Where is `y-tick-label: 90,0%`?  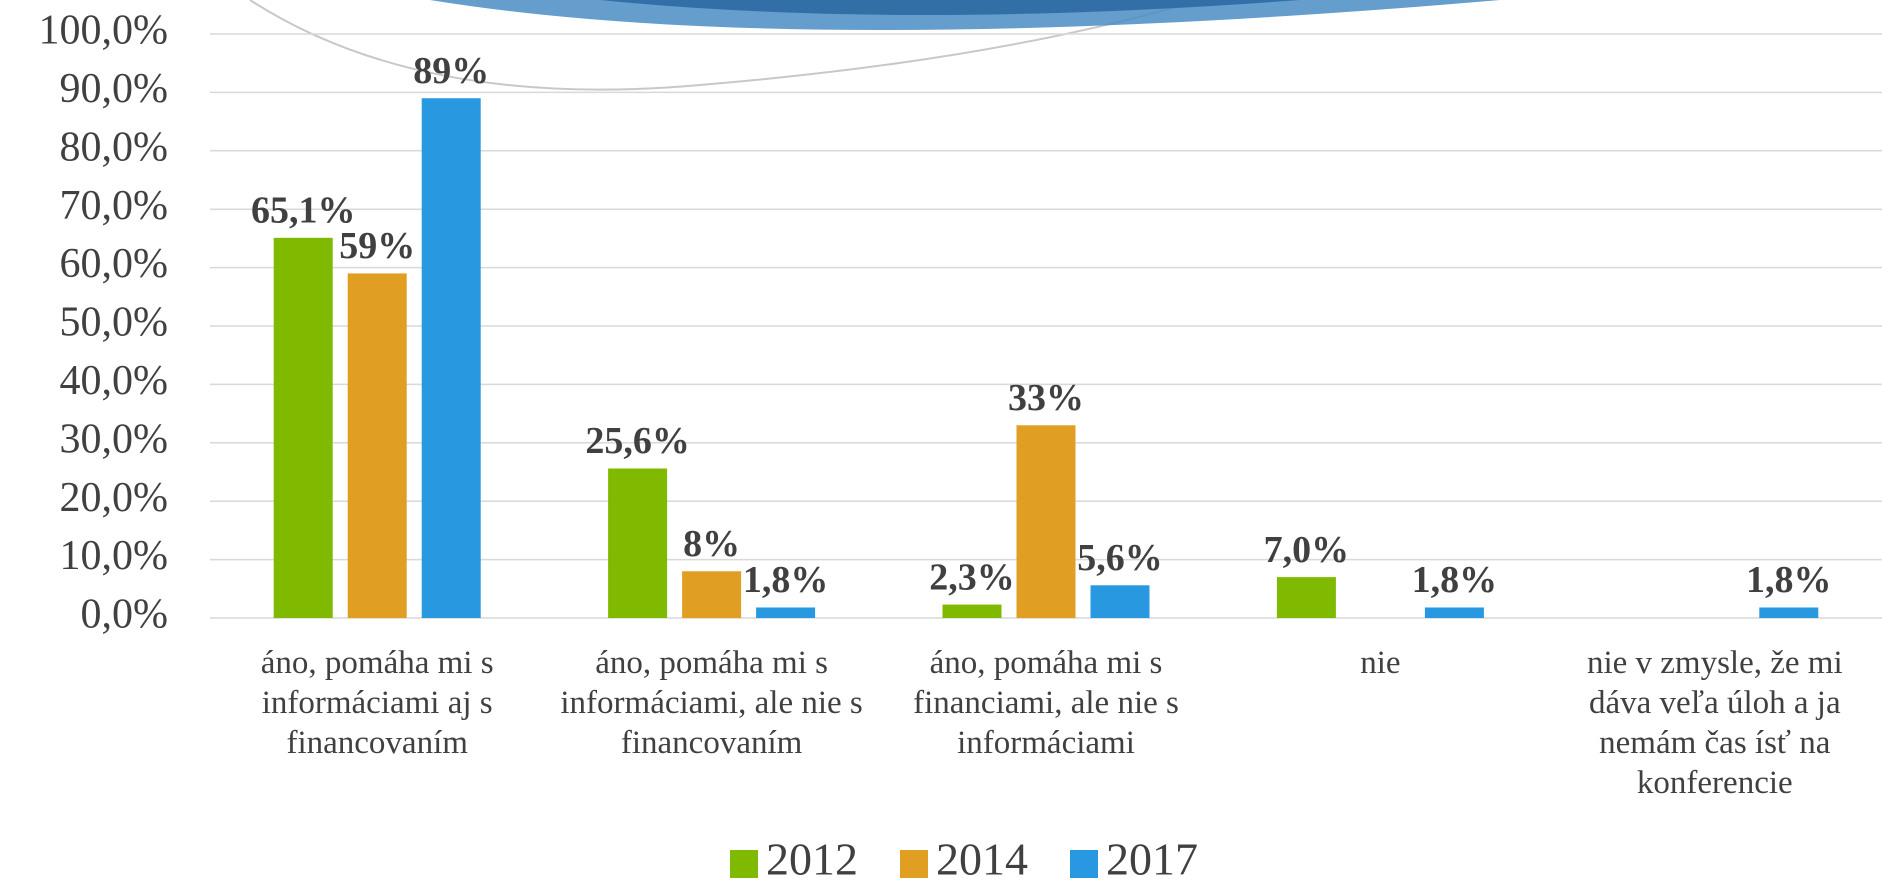 y-tick-label: 90,0% is located at coordinates (114, 89).